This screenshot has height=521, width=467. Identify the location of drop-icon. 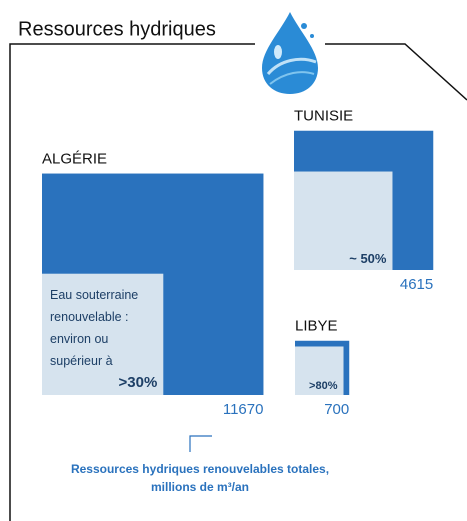
(290, 53).